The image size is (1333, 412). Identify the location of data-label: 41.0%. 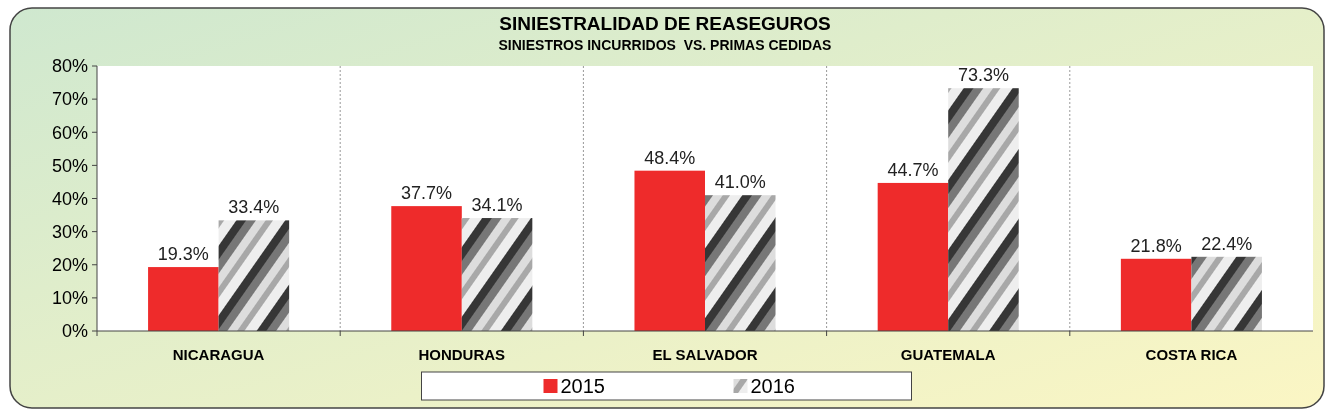
(740, 182).